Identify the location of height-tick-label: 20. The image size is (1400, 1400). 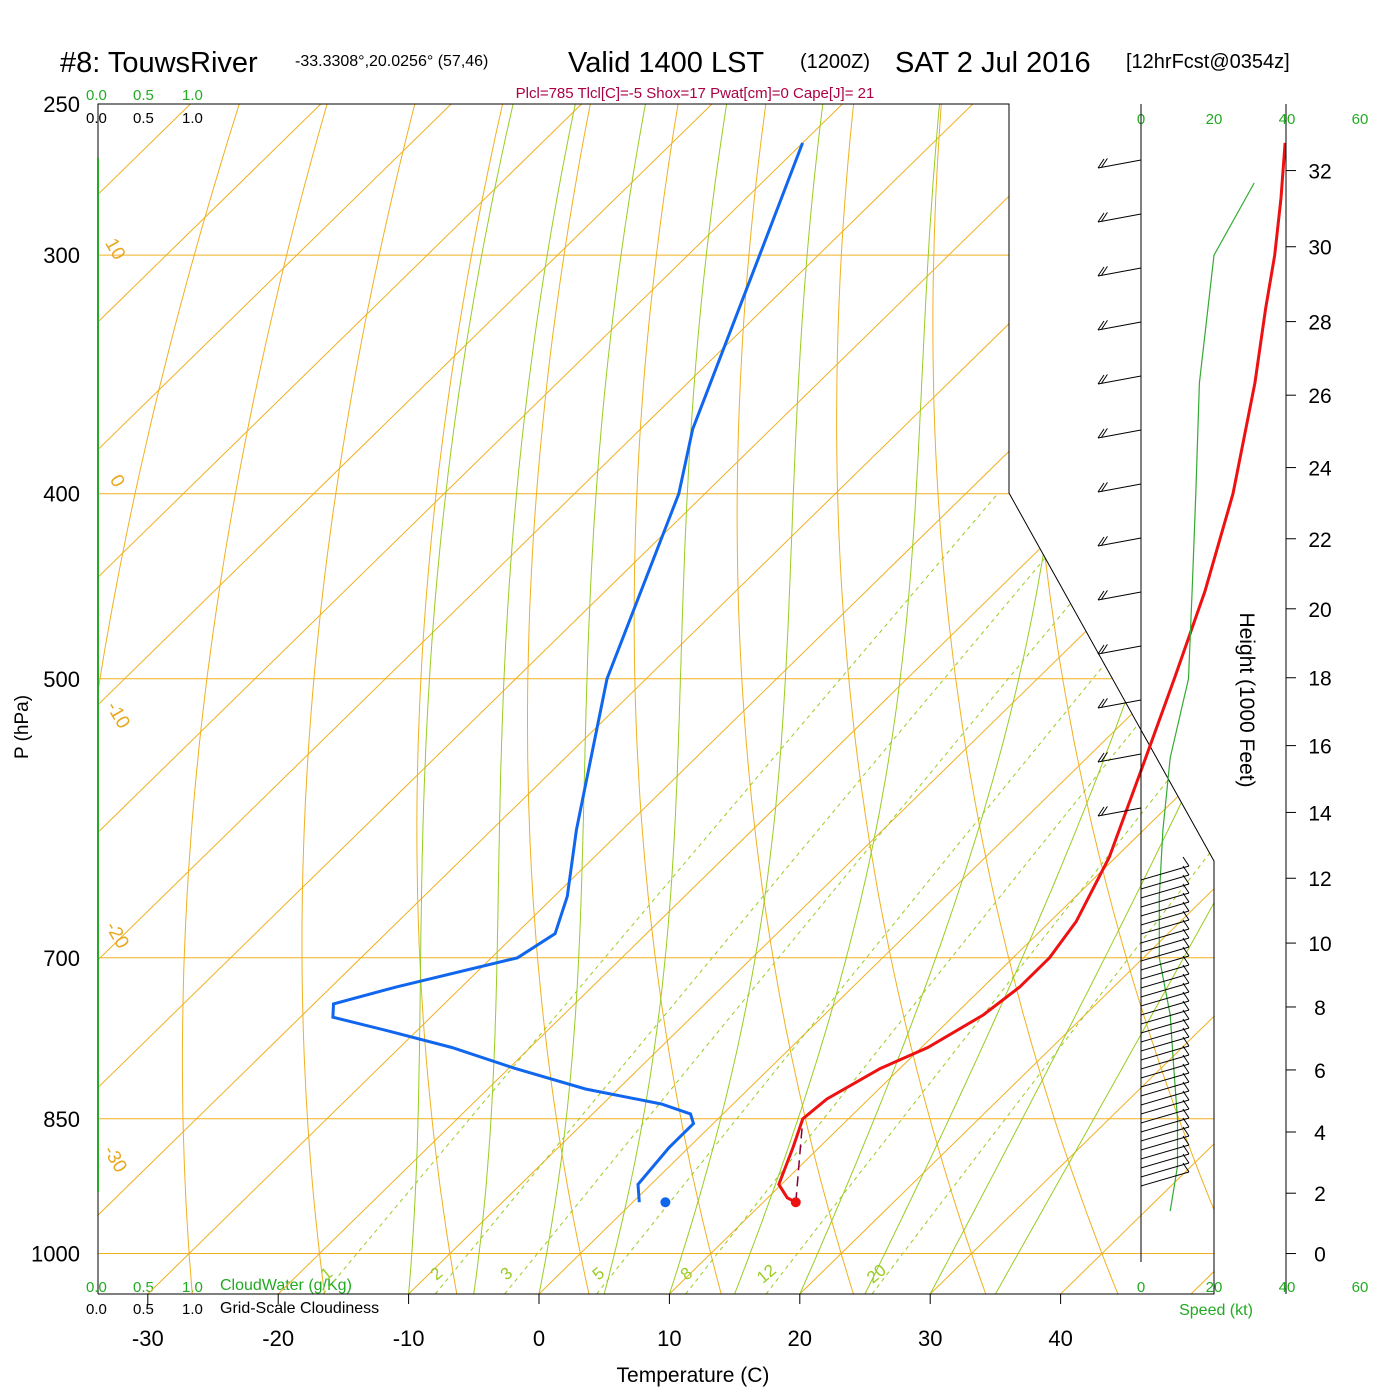
(1319, 610).